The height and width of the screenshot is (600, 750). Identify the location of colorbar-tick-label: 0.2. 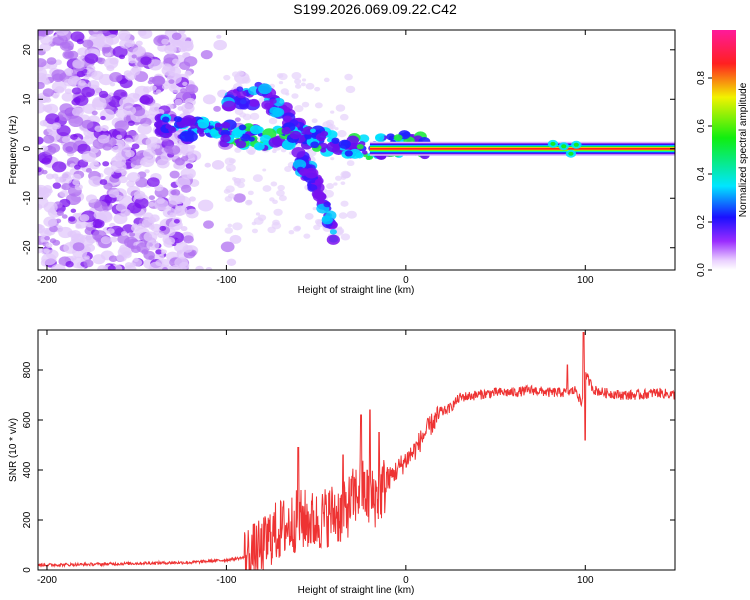
(701, 222).